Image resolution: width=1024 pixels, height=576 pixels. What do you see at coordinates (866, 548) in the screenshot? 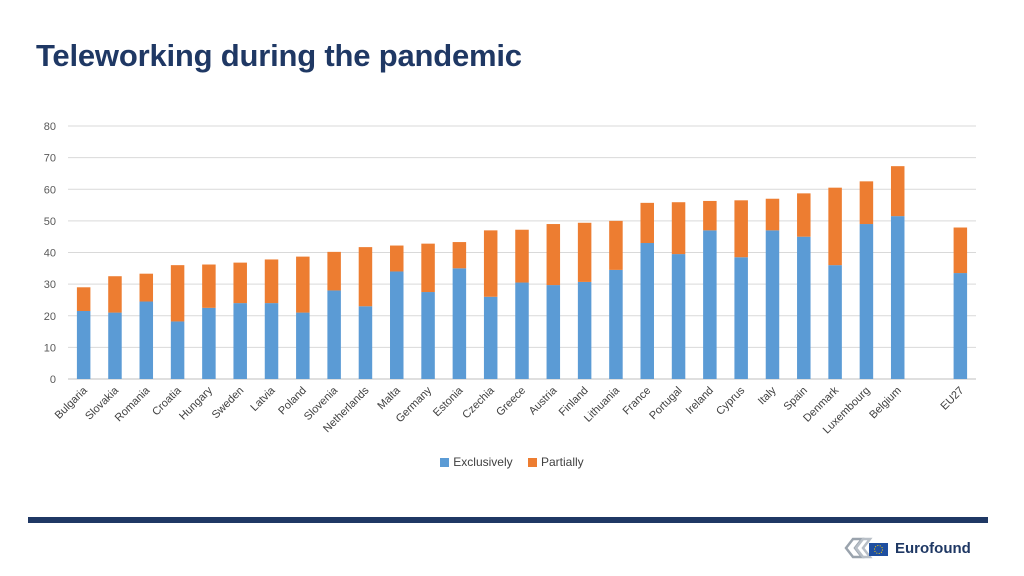
I see `eurofound-emblem-icon` at bounding box center [866, 548].